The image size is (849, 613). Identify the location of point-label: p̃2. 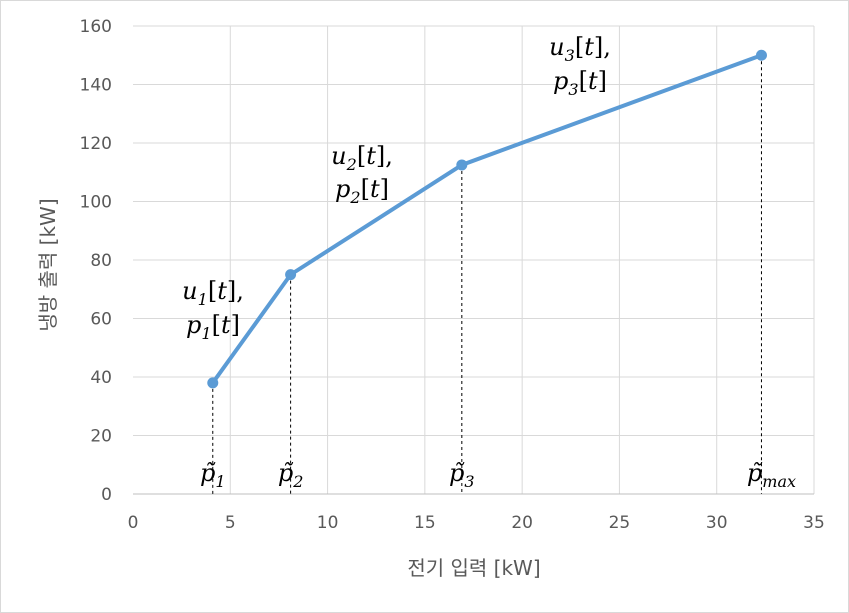
(291, 475).